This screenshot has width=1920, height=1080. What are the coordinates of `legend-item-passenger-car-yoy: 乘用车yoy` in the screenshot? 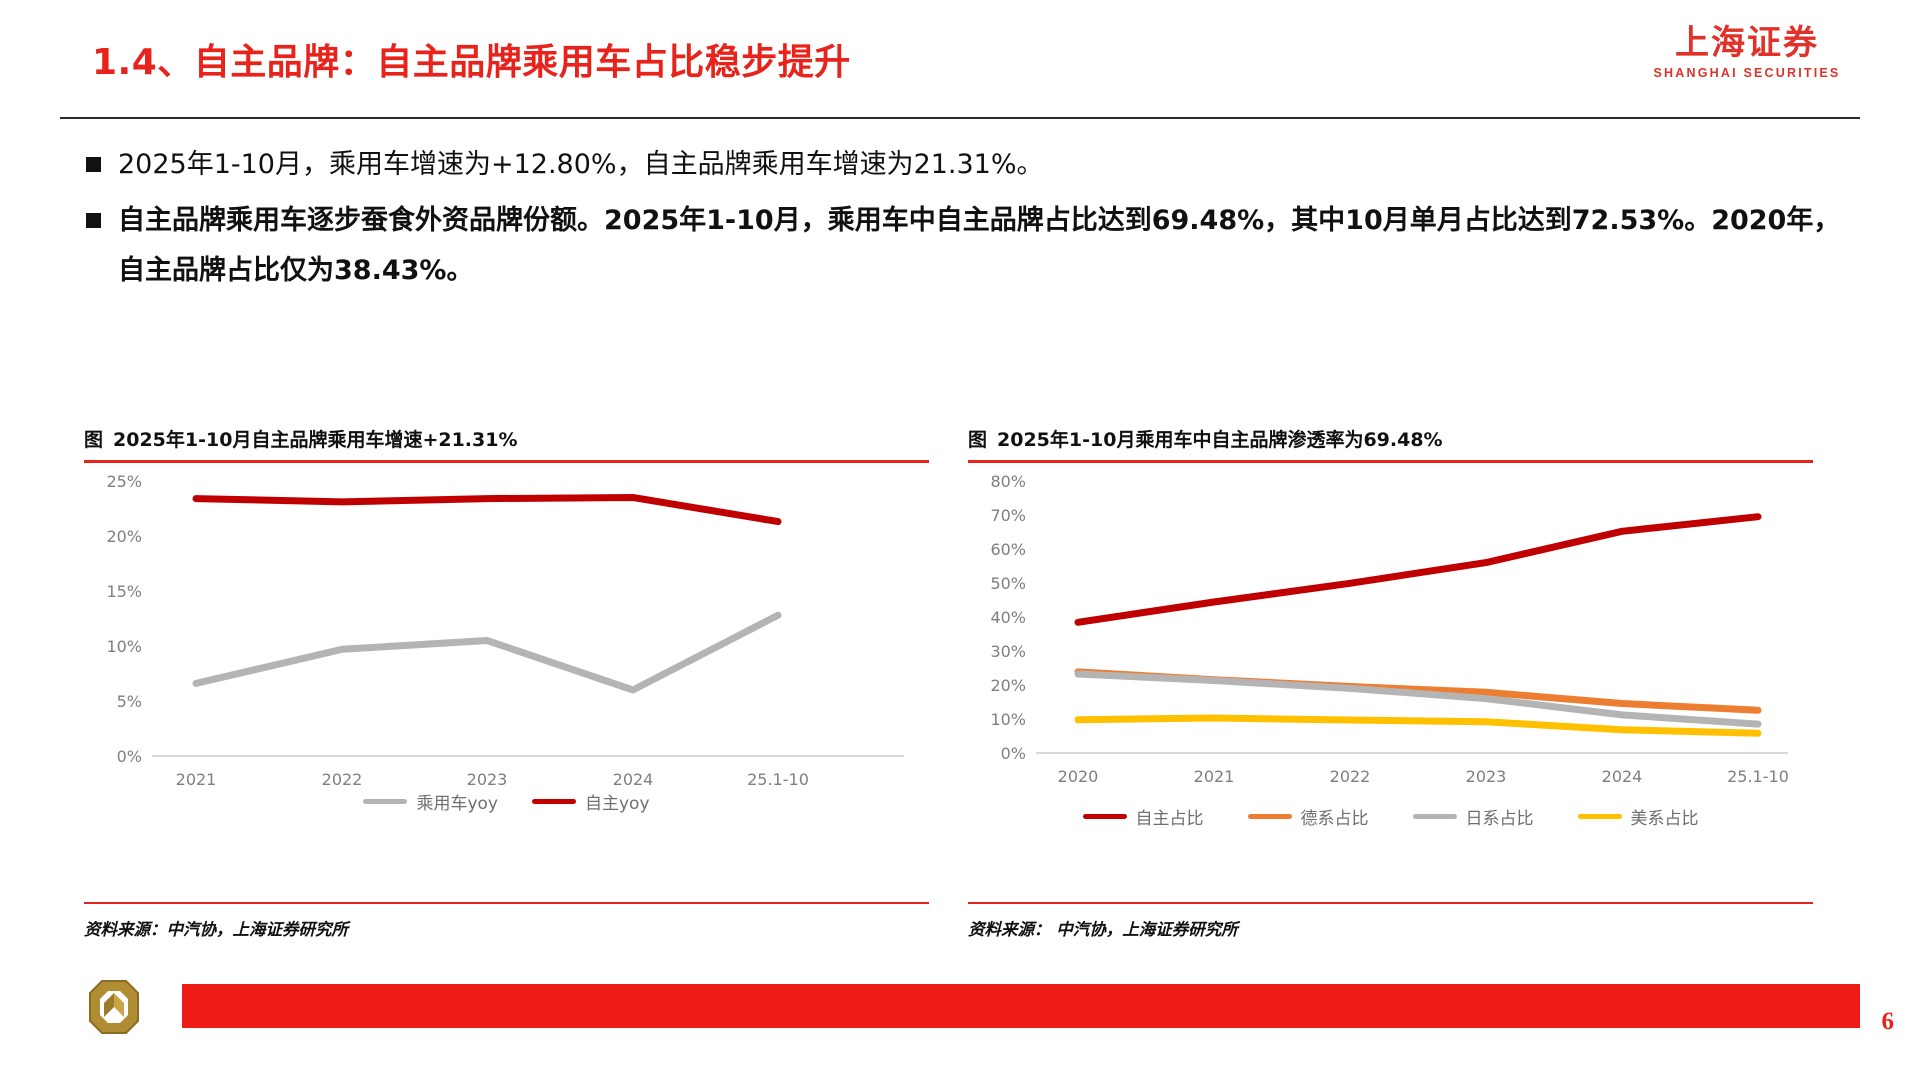 It's located at (430, 801).